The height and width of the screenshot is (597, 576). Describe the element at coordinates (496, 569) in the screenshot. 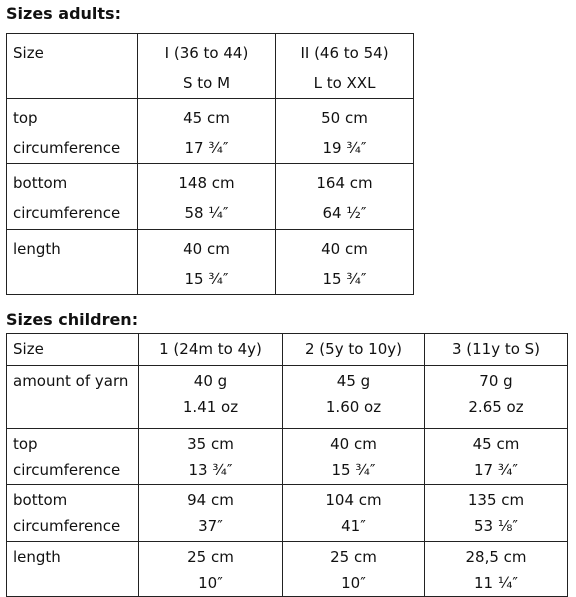

I see `value-cell: 28,5 cm 11 ¼″` at that location.